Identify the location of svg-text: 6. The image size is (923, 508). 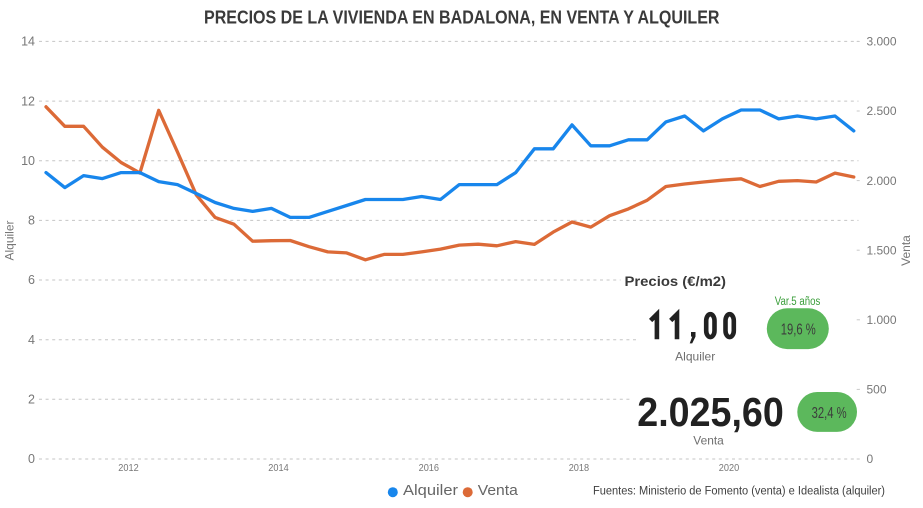
(31, 280).